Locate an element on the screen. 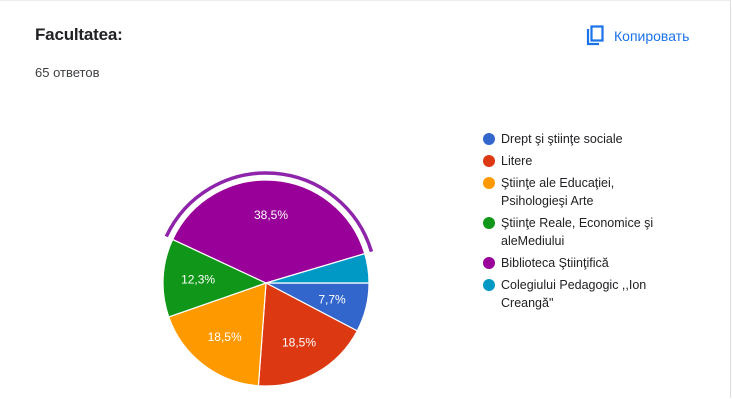 The image size is (732, 399). legend-label: Ştiinţe Reale, Economice şi aleMediului is located at coordinates (577, 232).